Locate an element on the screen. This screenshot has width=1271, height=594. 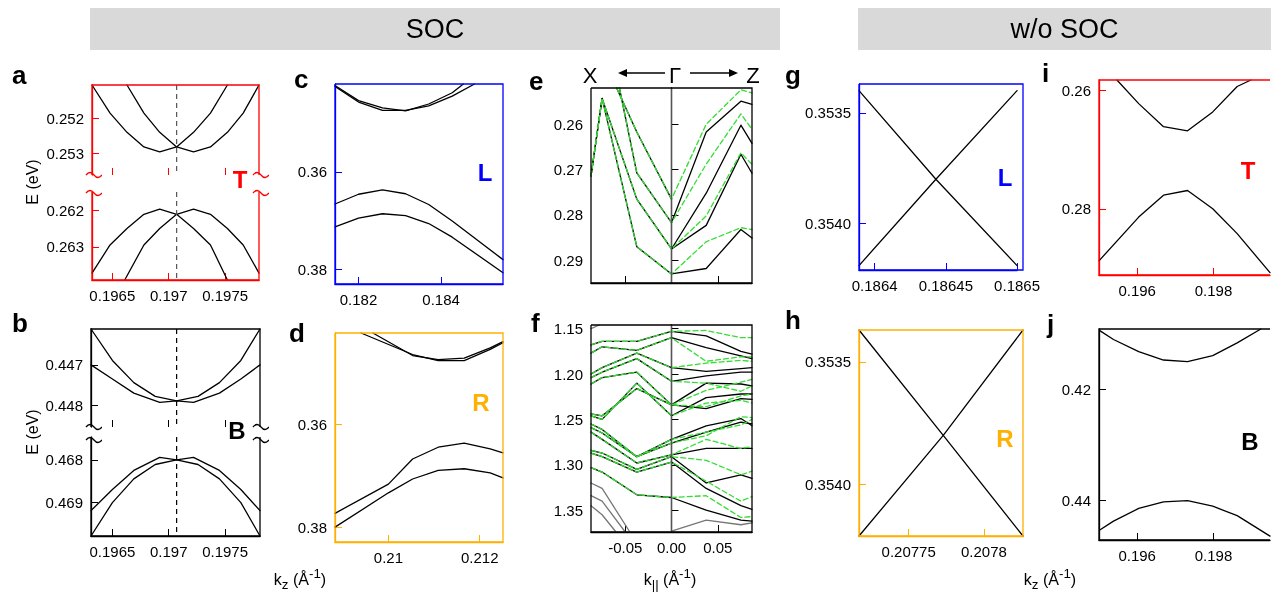
x-tick-label: 0.212 is located at coordinates (479, 557).